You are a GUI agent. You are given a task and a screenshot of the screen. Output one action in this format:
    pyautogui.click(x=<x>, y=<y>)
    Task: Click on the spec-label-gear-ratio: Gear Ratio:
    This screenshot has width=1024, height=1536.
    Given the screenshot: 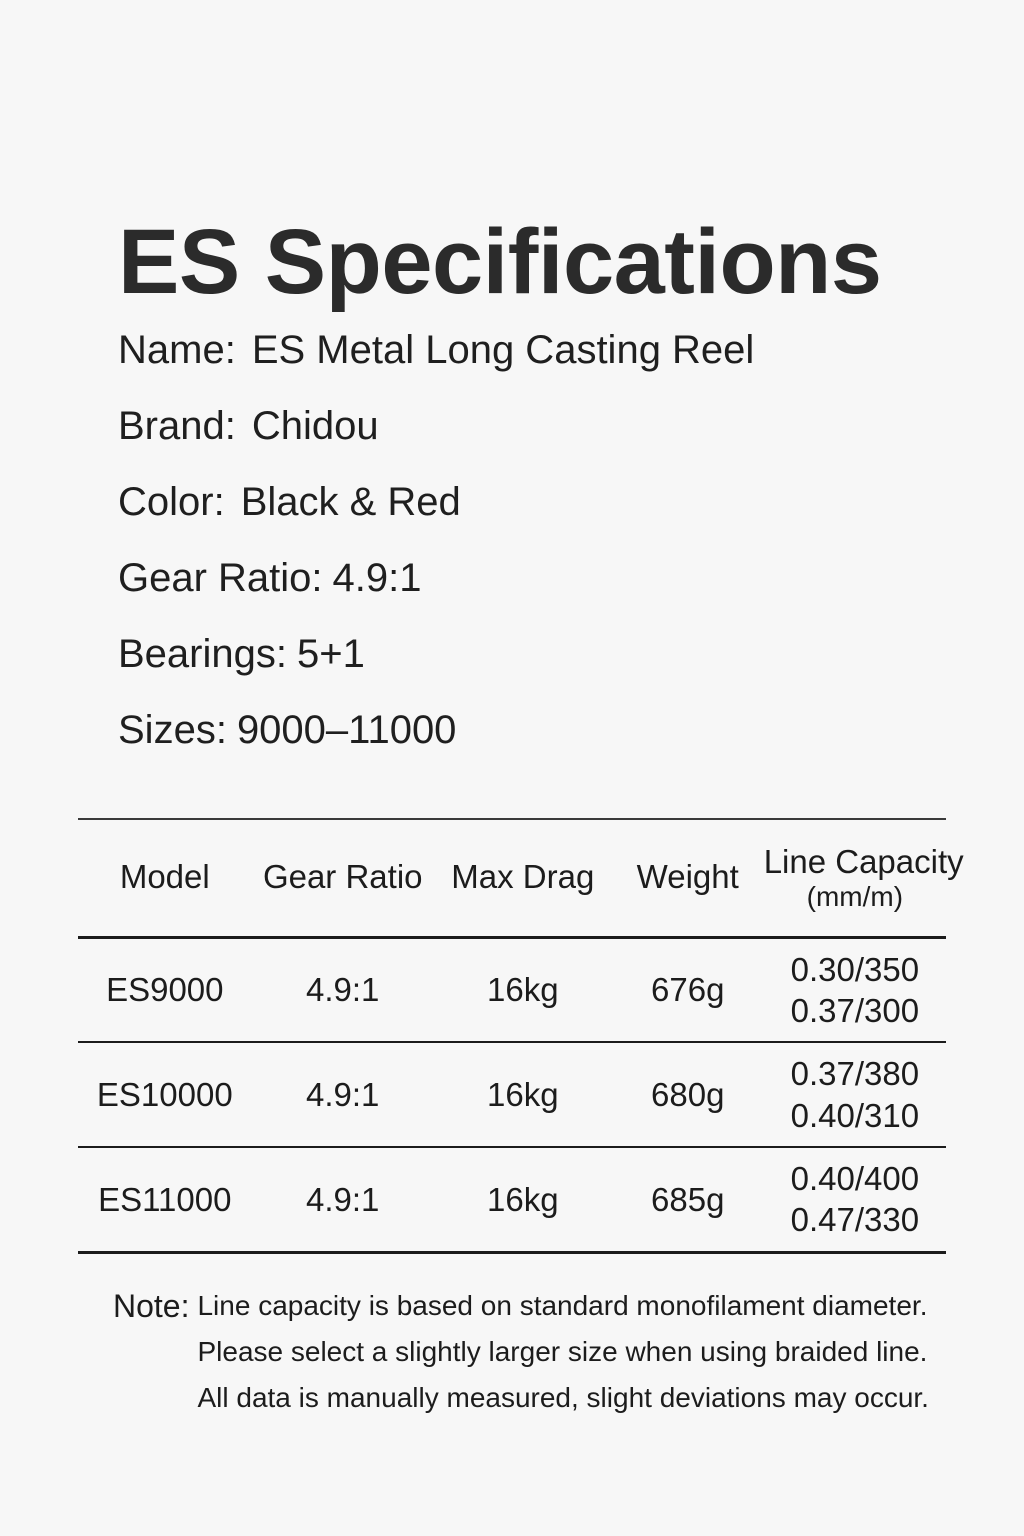 What is the action you would take?
    pyautogui.click(x=220, y=578)
    